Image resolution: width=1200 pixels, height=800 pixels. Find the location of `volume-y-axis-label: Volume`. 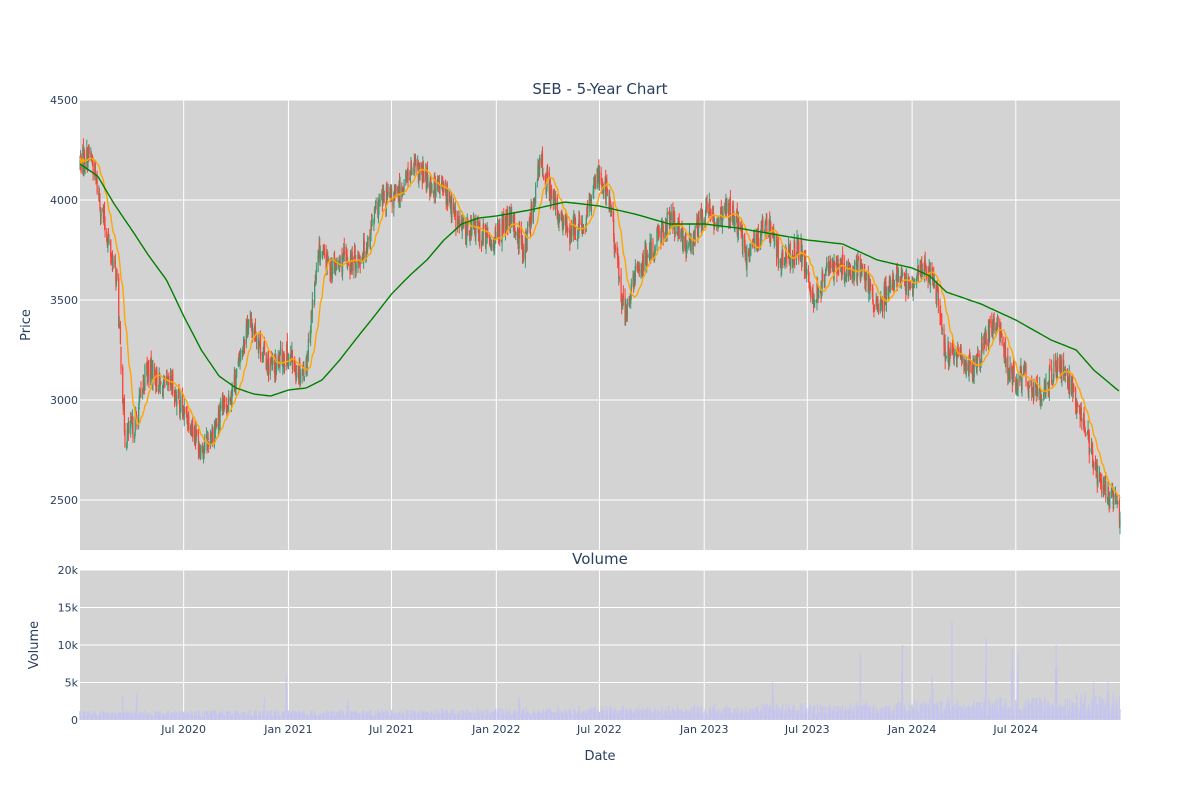

volume-y-axis-label: Volume is located at coordinates (34, 645).